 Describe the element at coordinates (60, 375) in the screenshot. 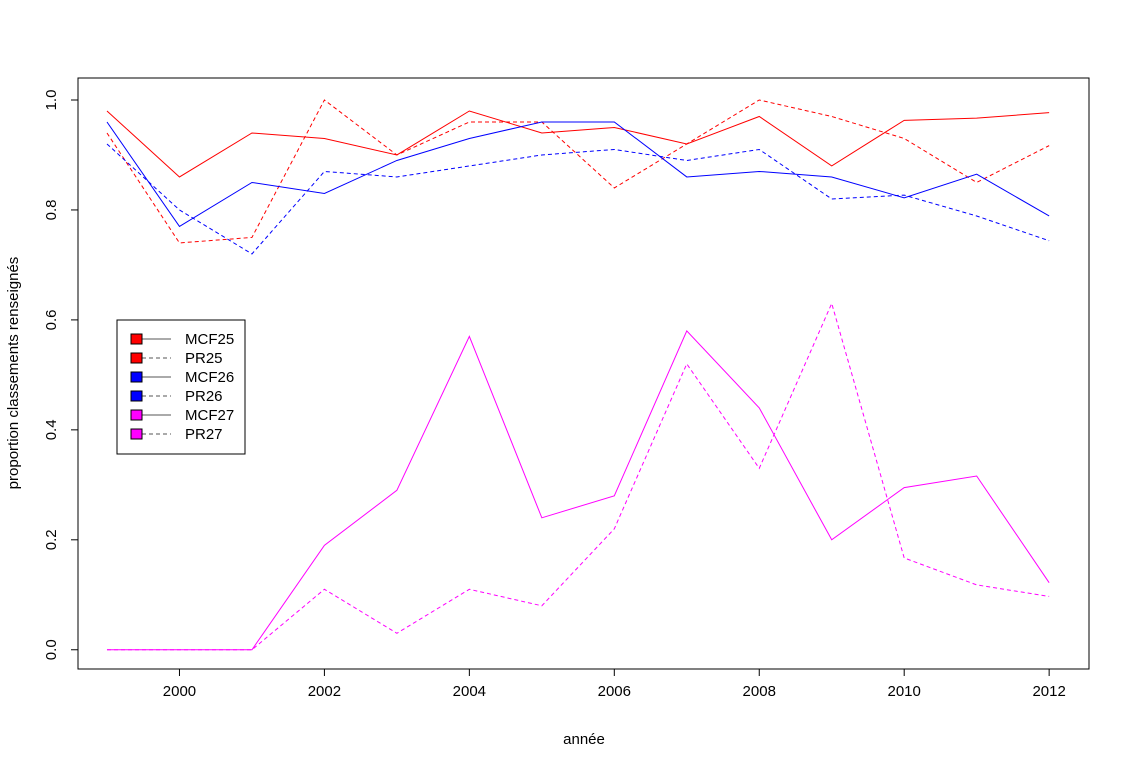

I see `y-axis: 0.0 0.2 0.4 0.6 0.8 1.0` at that location.